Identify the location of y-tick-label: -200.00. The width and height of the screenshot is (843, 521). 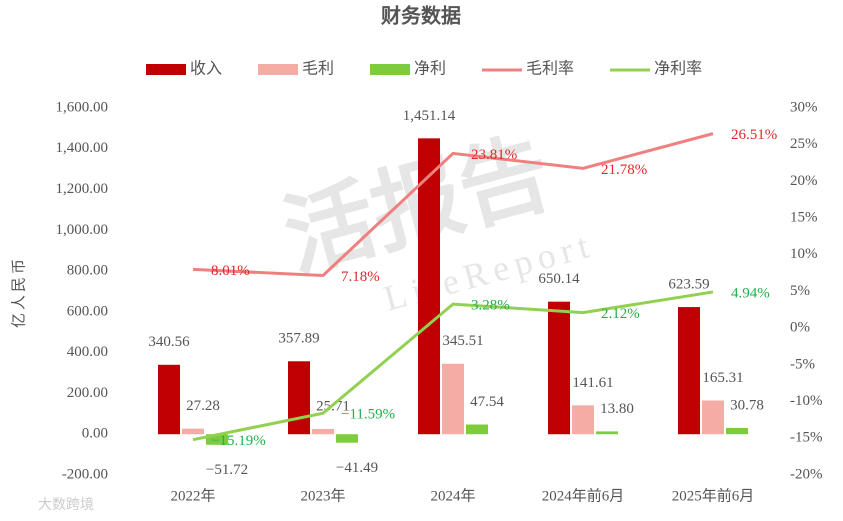
(85, 474).